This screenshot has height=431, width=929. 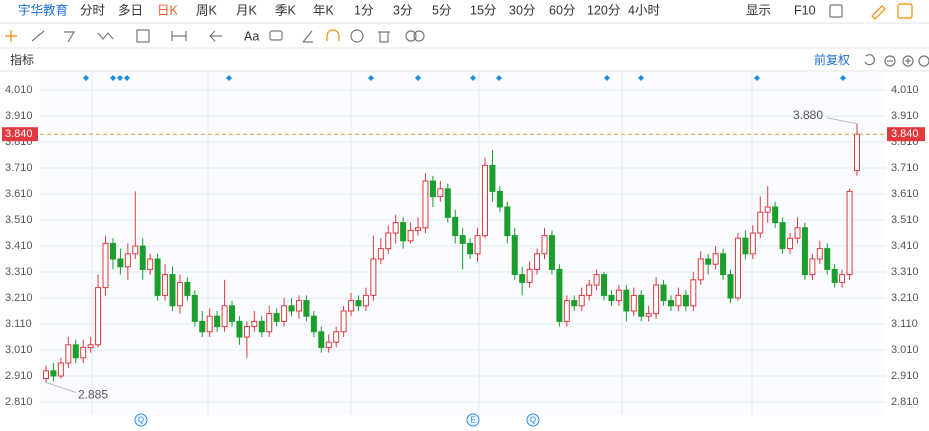 I want to click on period-tab: 3分, so click(x=402, y=10).